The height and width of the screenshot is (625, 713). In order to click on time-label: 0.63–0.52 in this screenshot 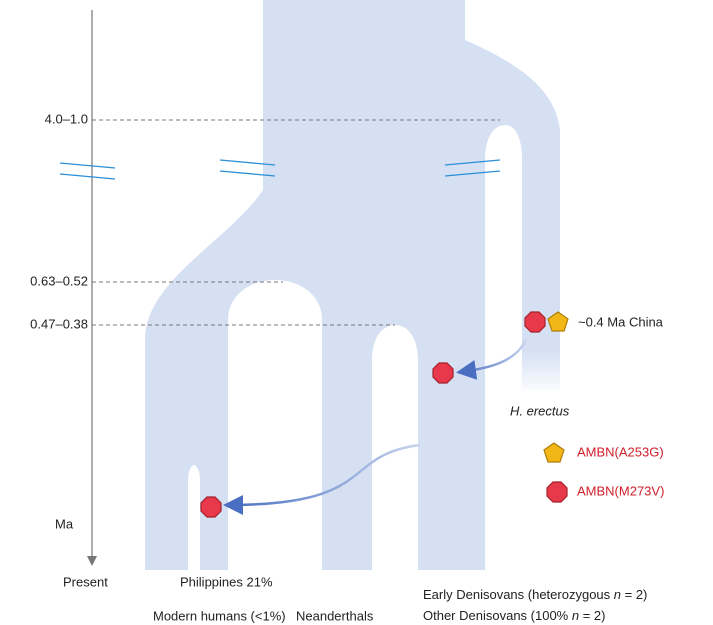, I will do `click(59, 280)`.